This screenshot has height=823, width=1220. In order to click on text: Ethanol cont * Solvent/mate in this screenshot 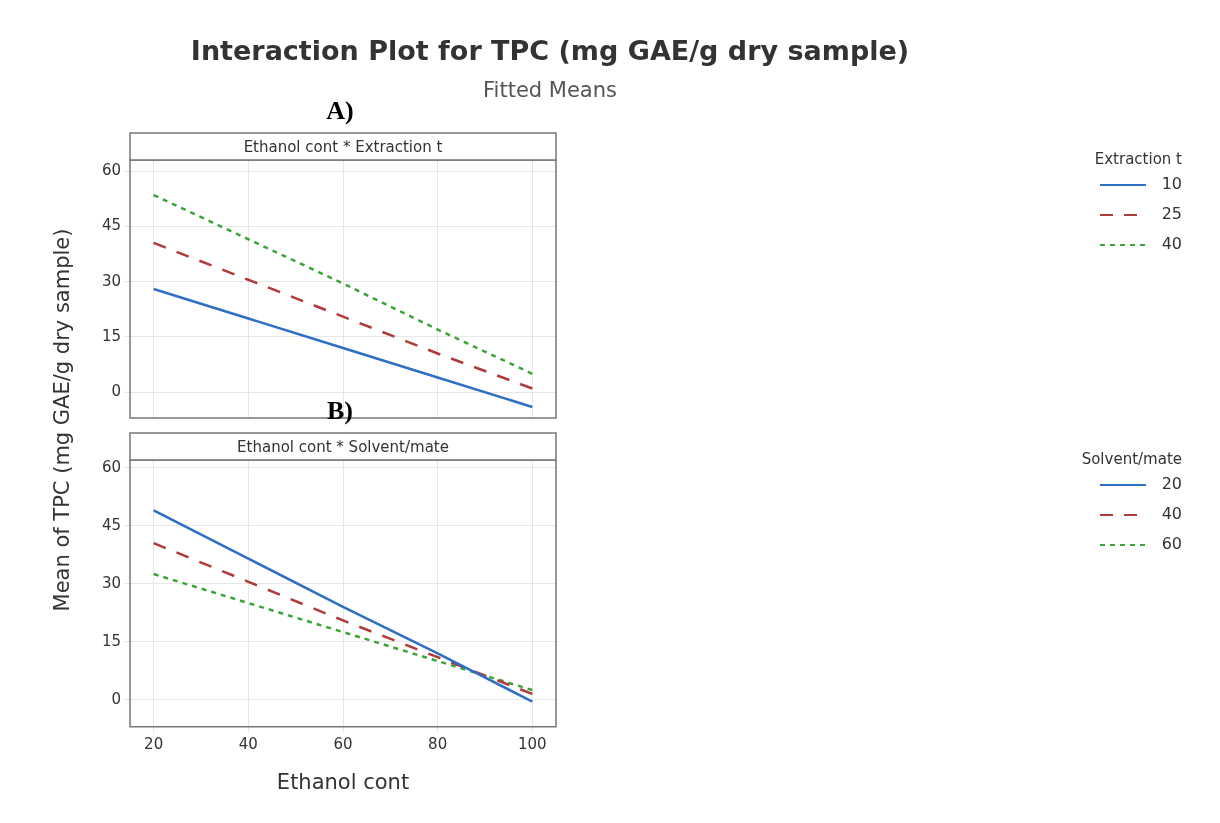, I will do `click(343, 446)`.